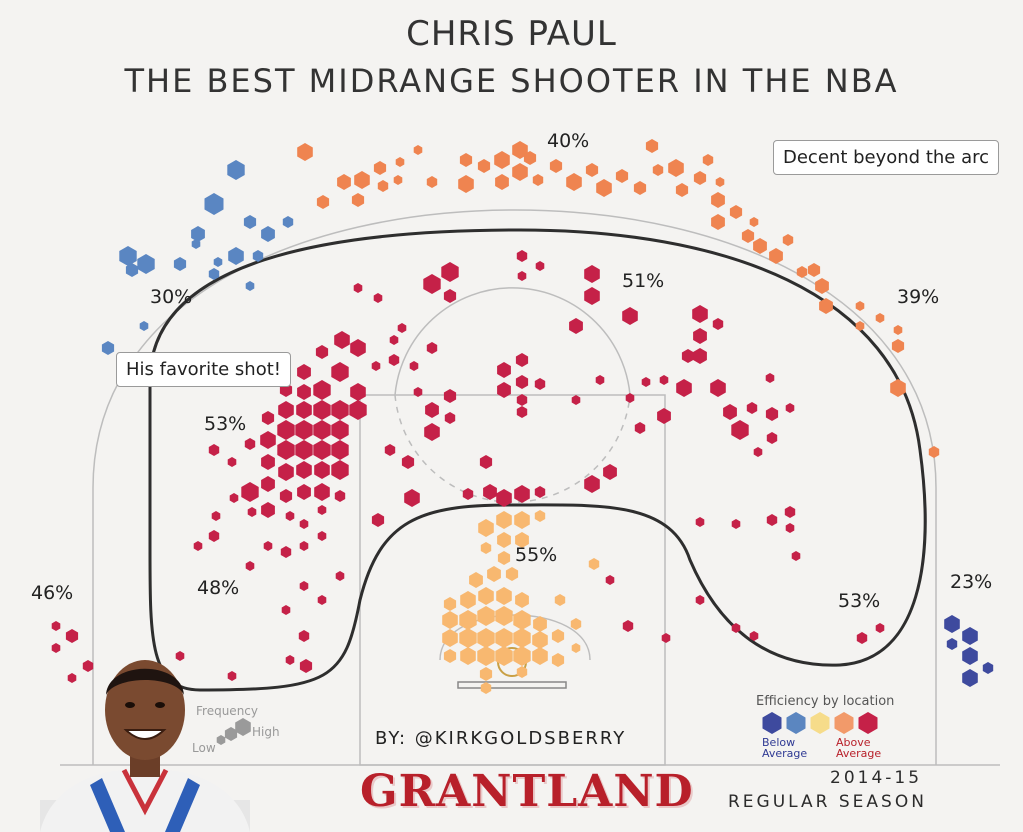  What do you see at coordinates (876, 778) in the screenshot?
I see `season-year: 2014-15` at bounding box center [876, 778].